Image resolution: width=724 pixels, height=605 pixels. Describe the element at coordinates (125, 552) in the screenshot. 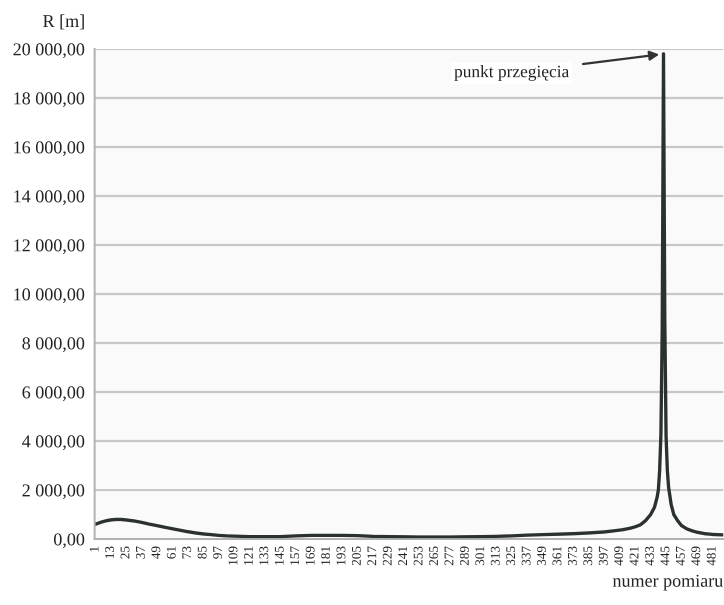

I see `x-tick-label: 25` at that location.